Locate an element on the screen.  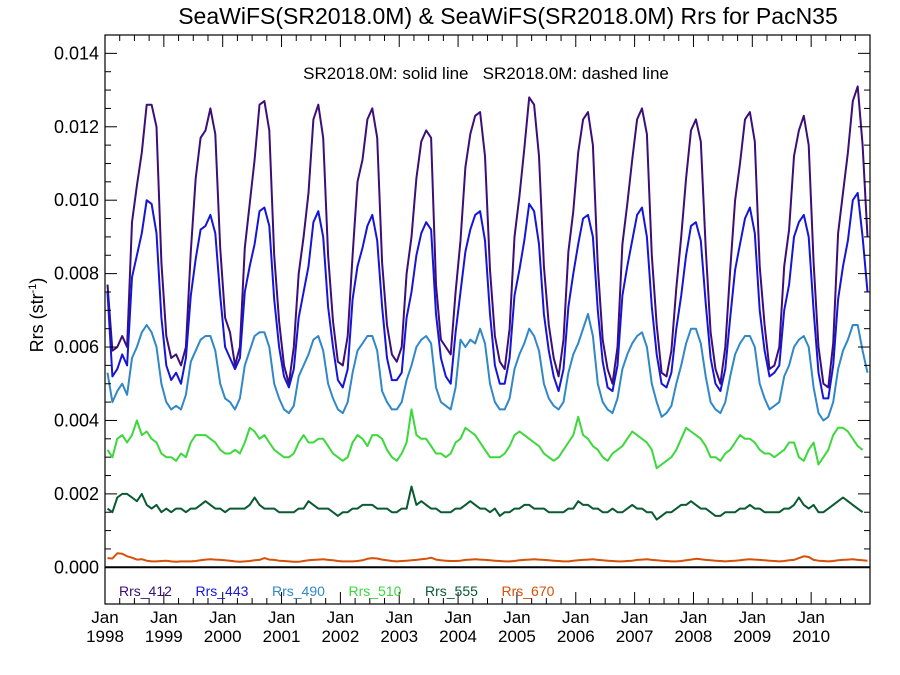
y-axis-label-end: ) is located at coordinates (37, 281).